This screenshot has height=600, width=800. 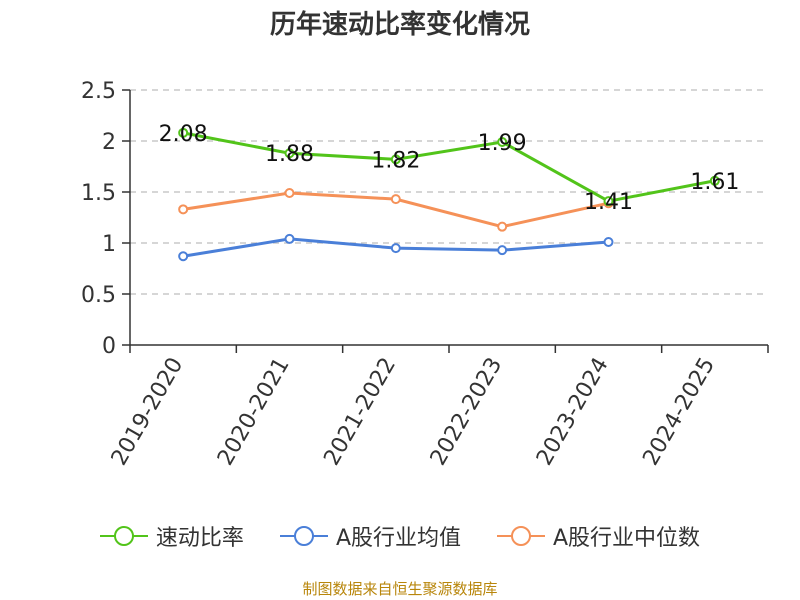 I want to click on data-label: 1.99, so click(x=502, y=143).